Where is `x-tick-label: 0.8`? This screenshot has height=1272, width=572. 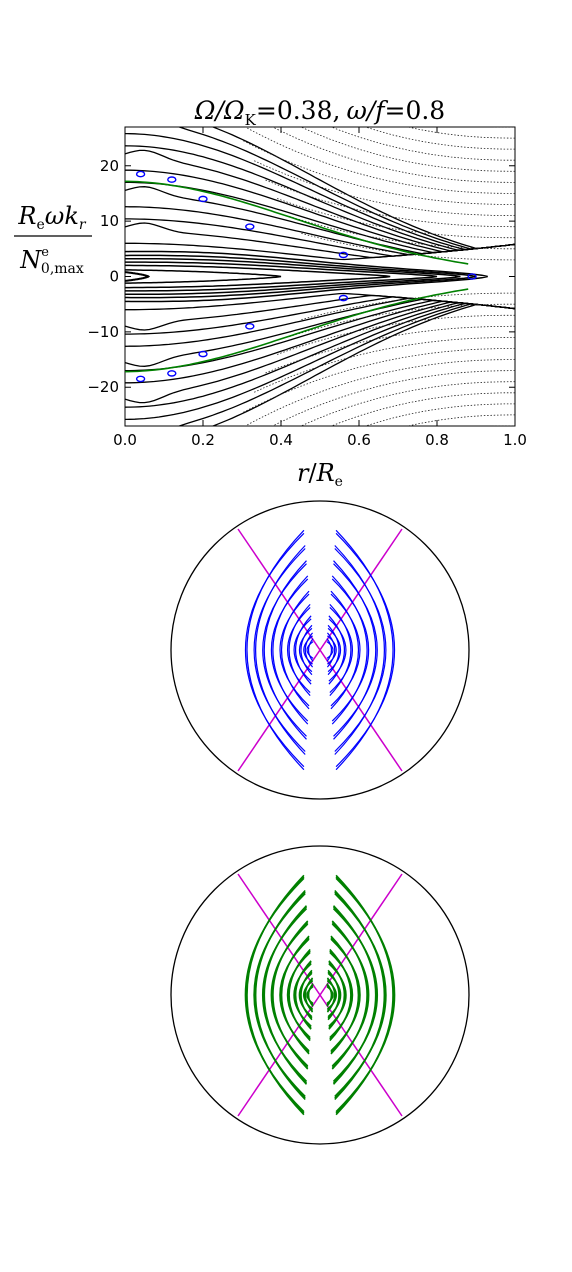
x-tick-label: 0.8 is located at coordinates (437, 440).